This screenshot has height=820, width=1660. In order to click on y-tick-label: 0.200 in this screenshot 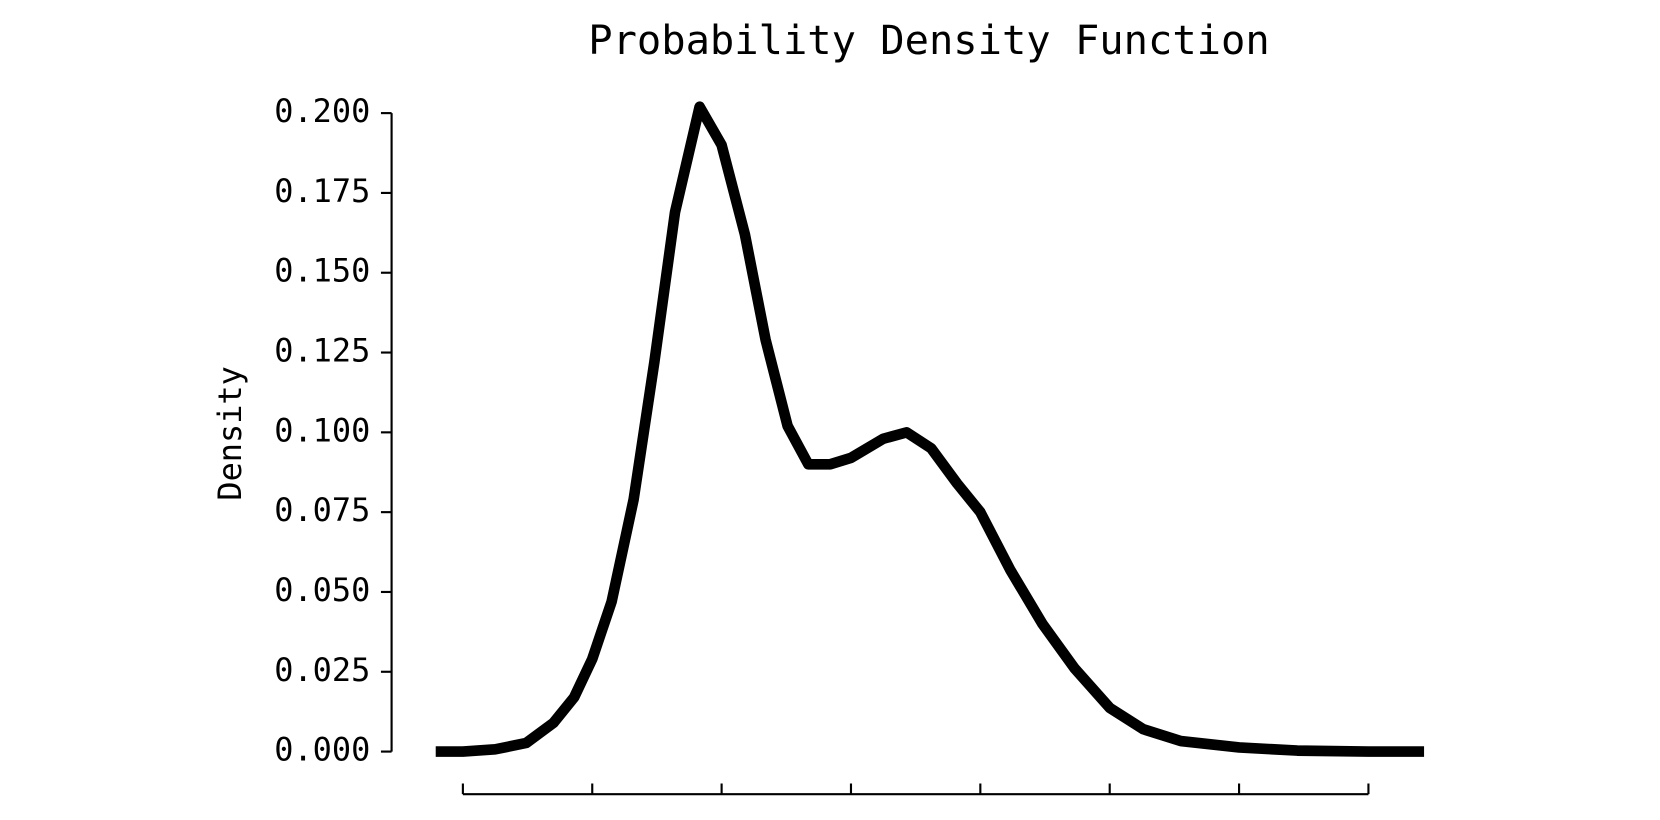, I will do `click(322, 111)`.